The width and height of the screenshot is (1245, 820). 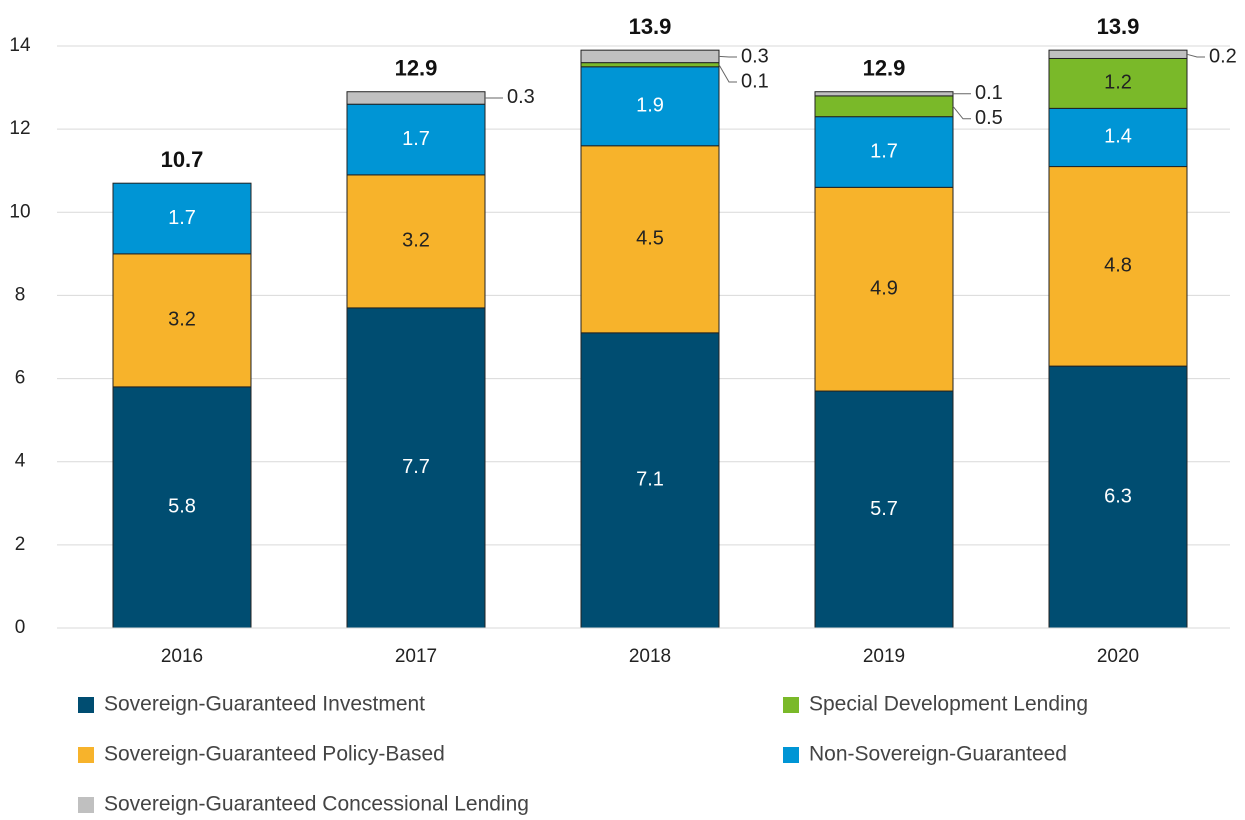 What do you see at coordinates (20, 294) in the screenshot?
I see `y-tick-label: 8` at bounding box center [20, 294].